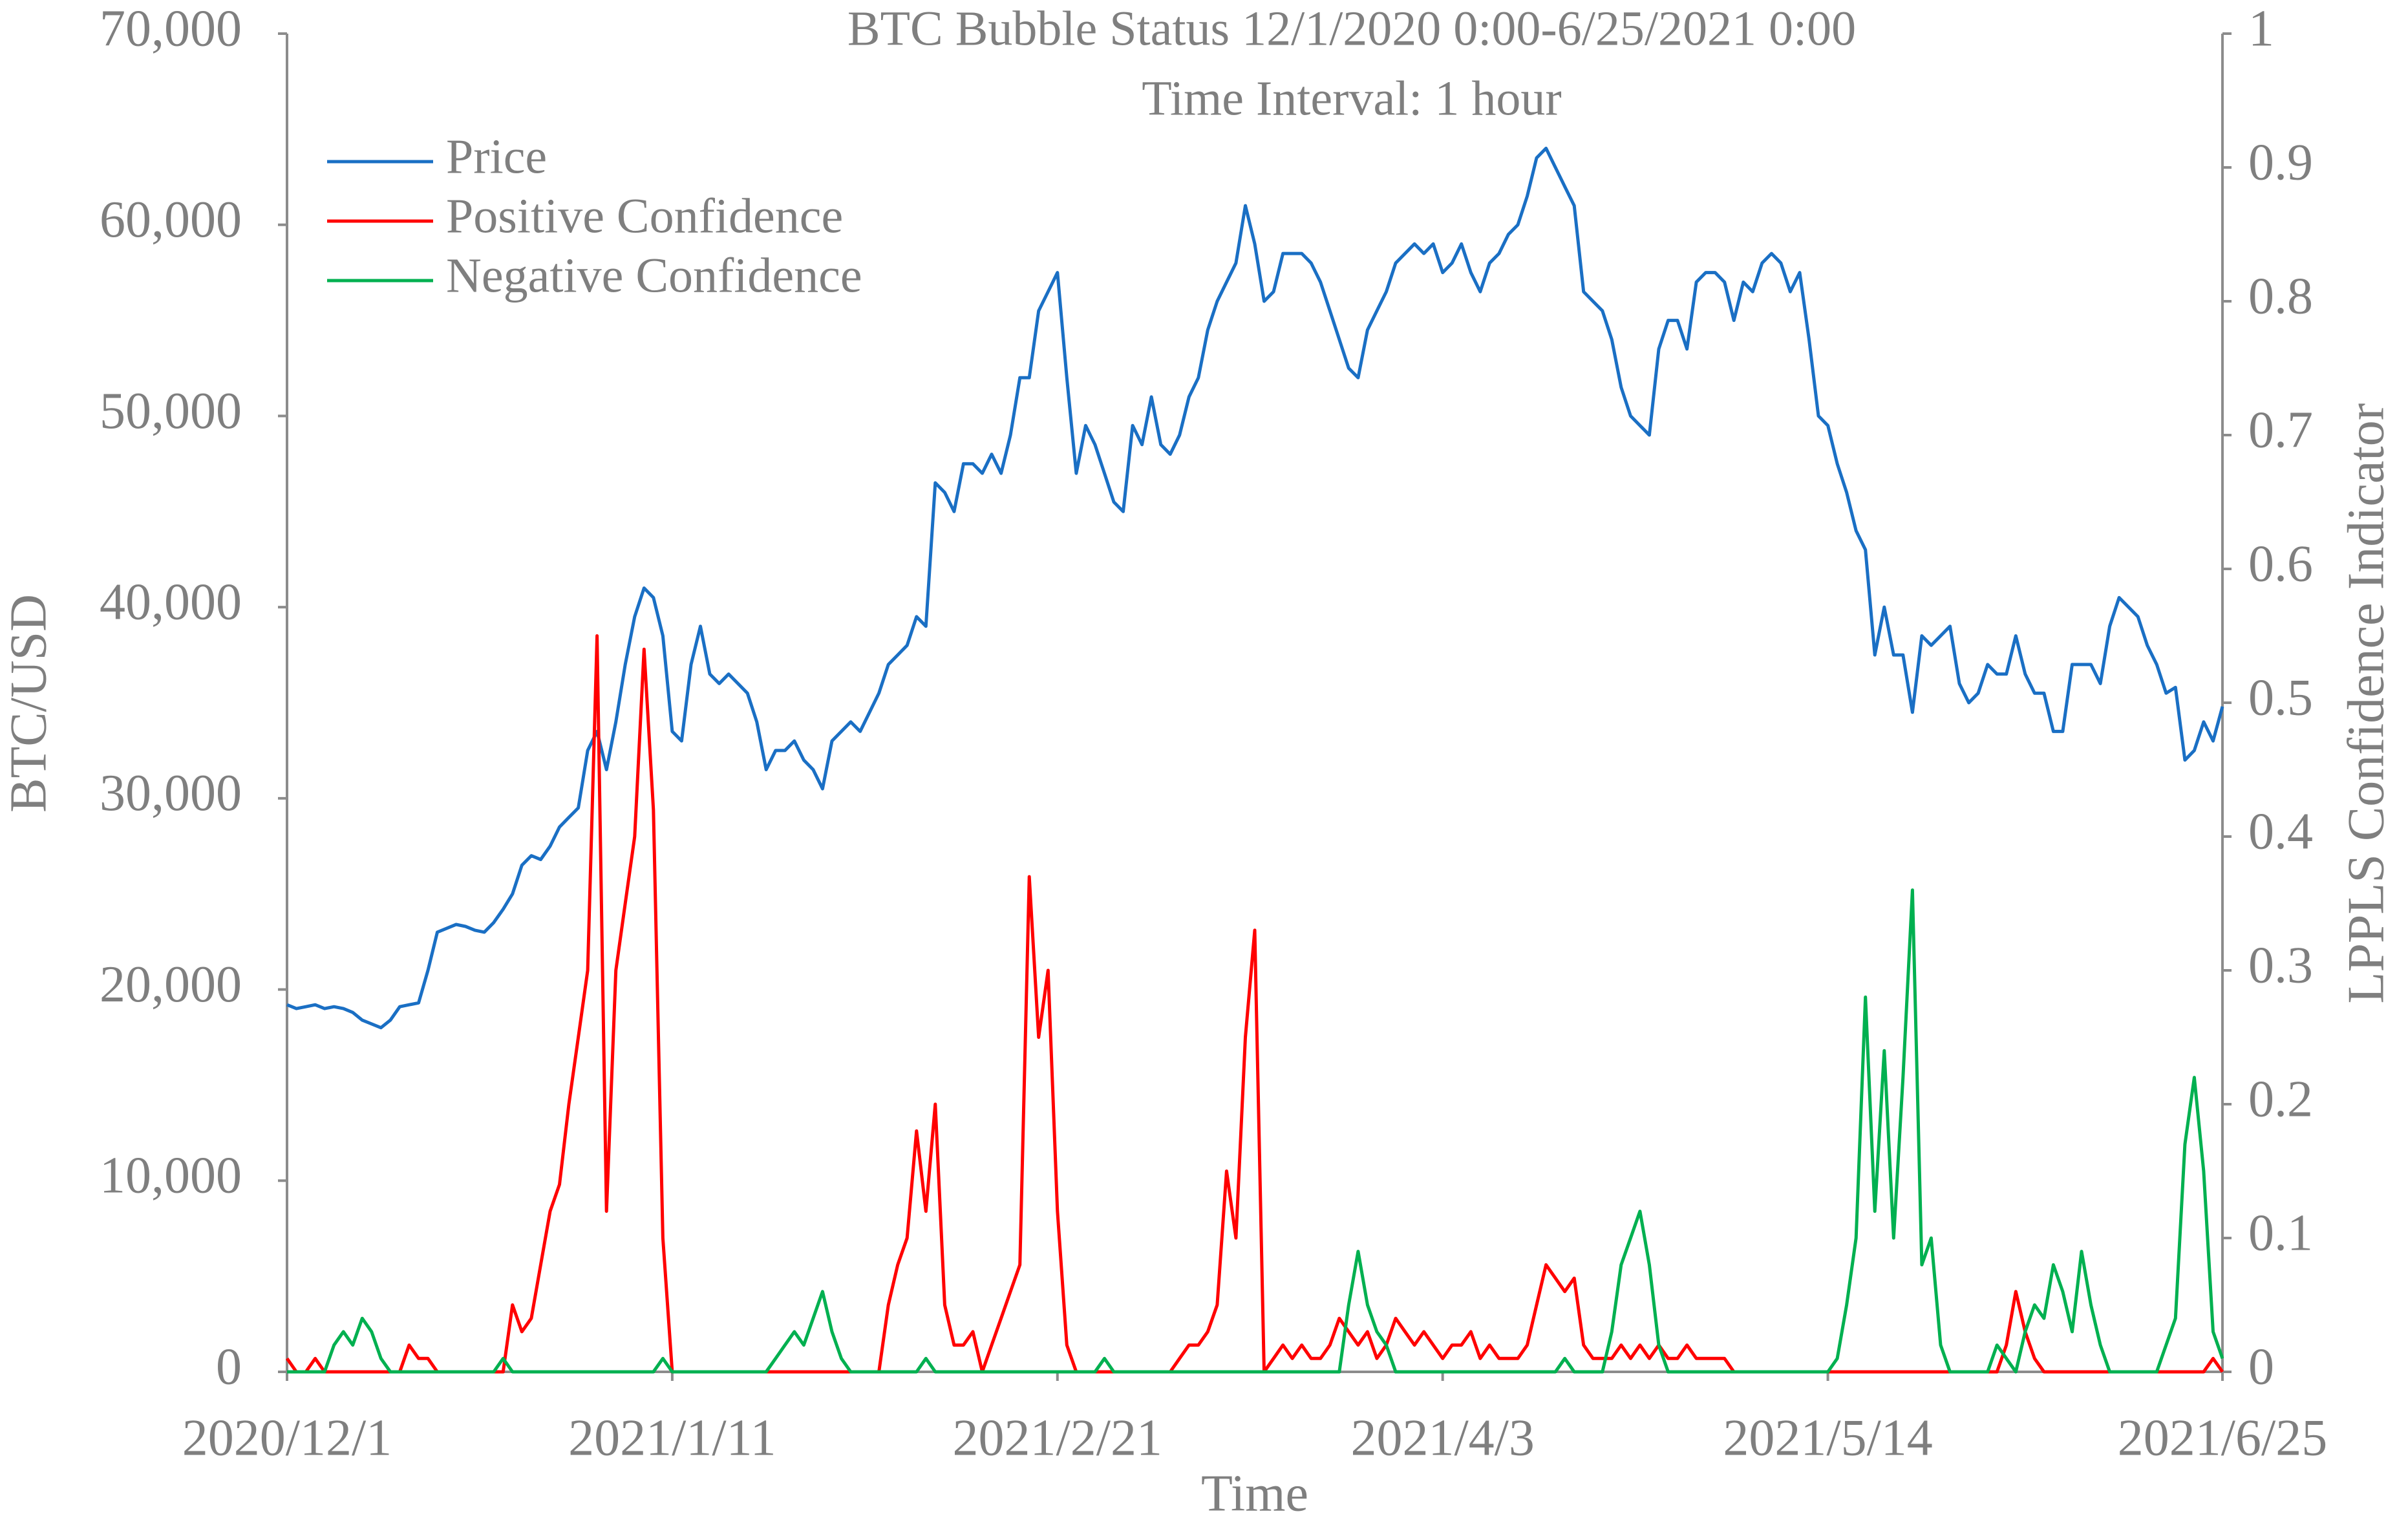  I want to click on legend-label: Price, so click(496, 156).